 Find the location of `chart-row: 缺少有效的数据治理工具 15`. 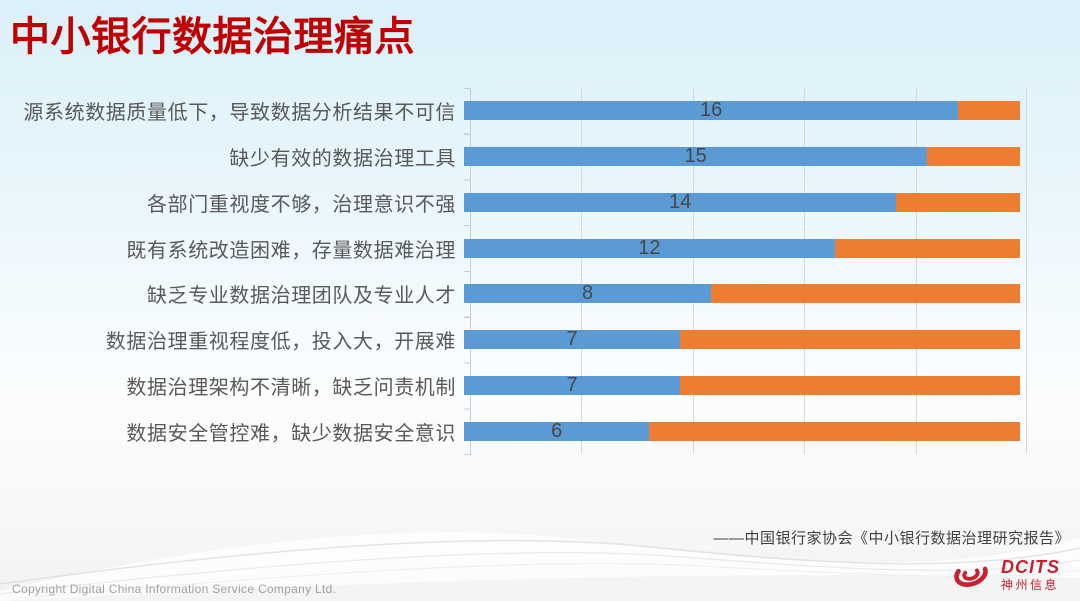

chart-row: 缺少有效的数据治理工具 15 is located at coordinates (513, 157).